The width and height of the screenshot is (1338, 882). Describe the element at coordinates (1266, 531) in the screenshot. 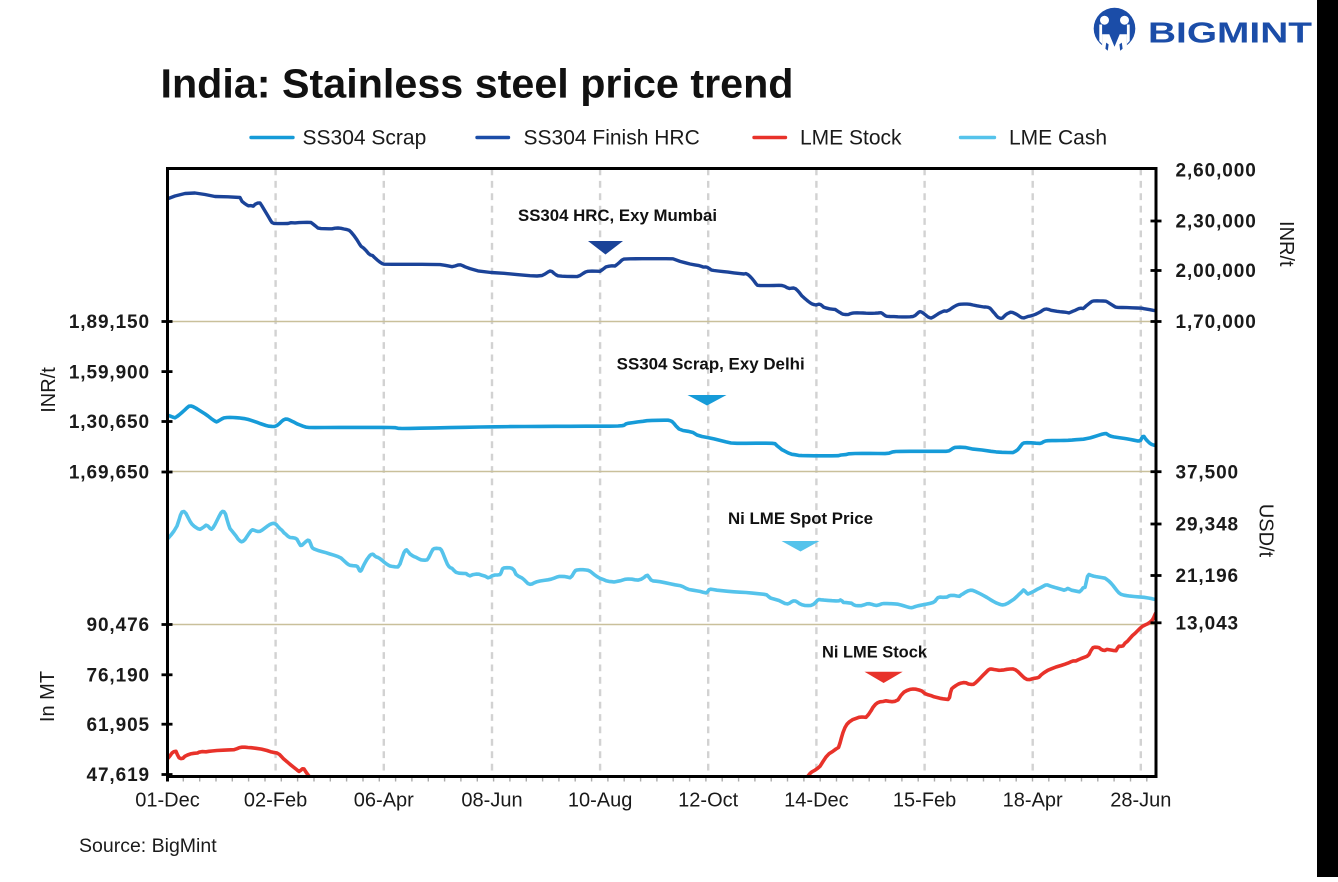

I see `svg-text: USD/t` at that location.